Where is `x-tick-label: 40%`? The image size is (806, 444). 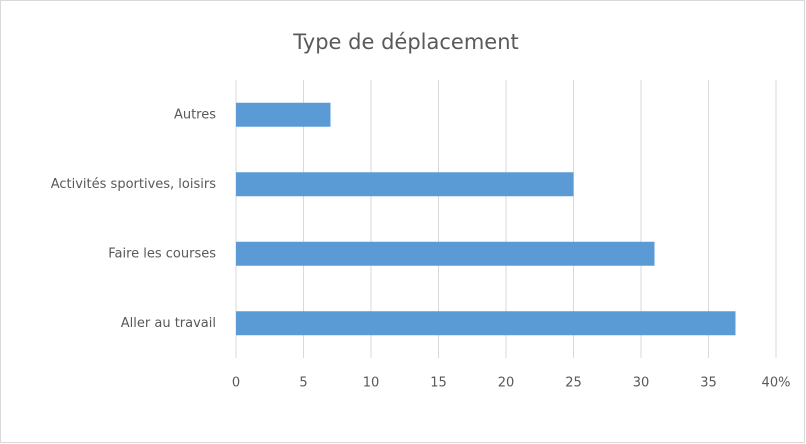
x-tick-label: 40% is located at coordinates (776, 383).